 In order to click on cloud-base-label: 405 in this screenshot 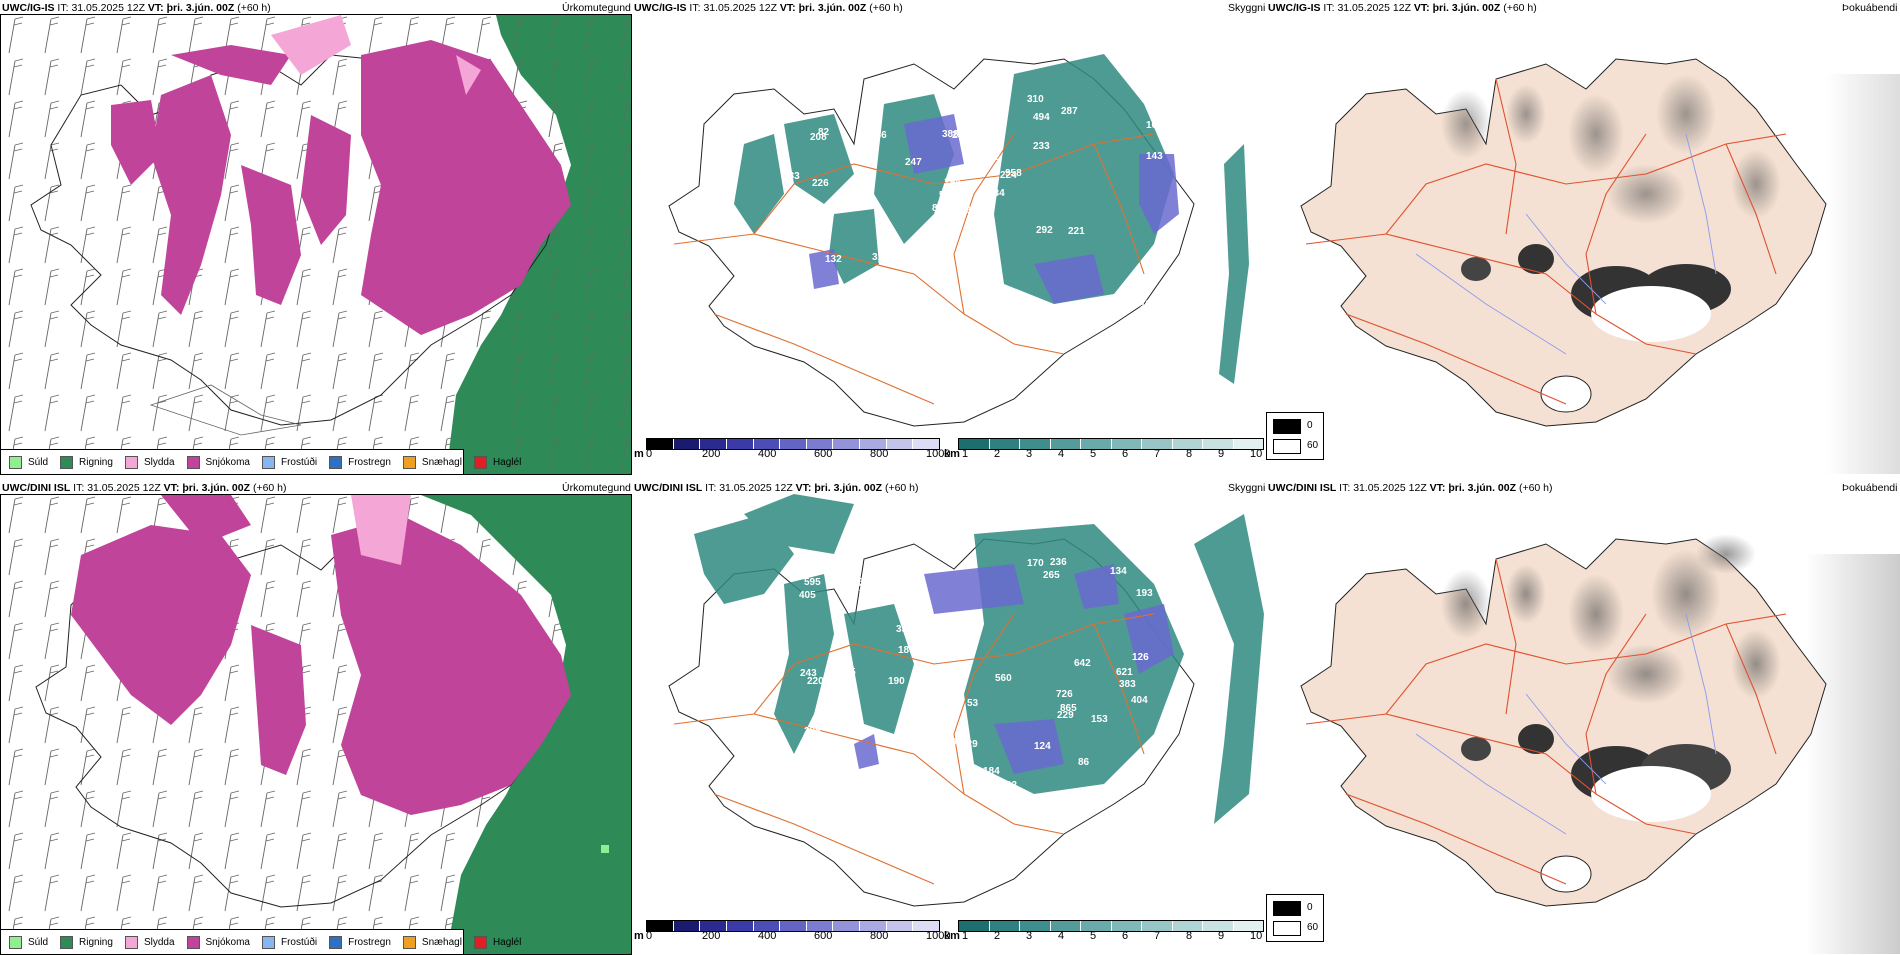, I will do `click(807, 595)`.